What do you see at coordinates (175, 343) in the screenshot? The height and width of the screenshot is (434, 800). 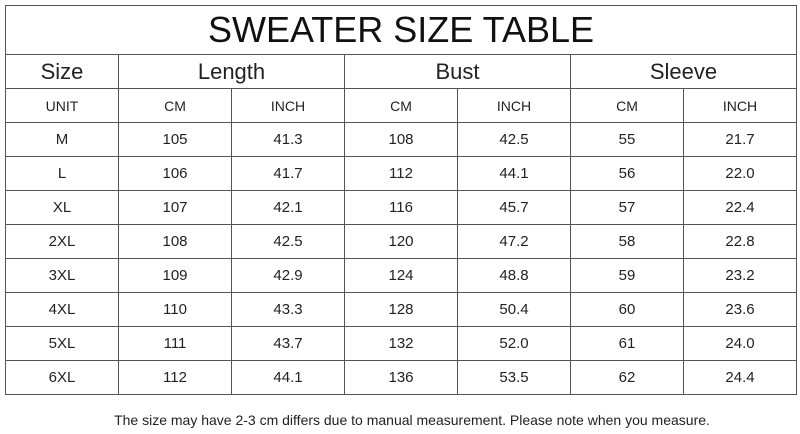 I see `data-cell: 111` at bounding box center [175, 343].